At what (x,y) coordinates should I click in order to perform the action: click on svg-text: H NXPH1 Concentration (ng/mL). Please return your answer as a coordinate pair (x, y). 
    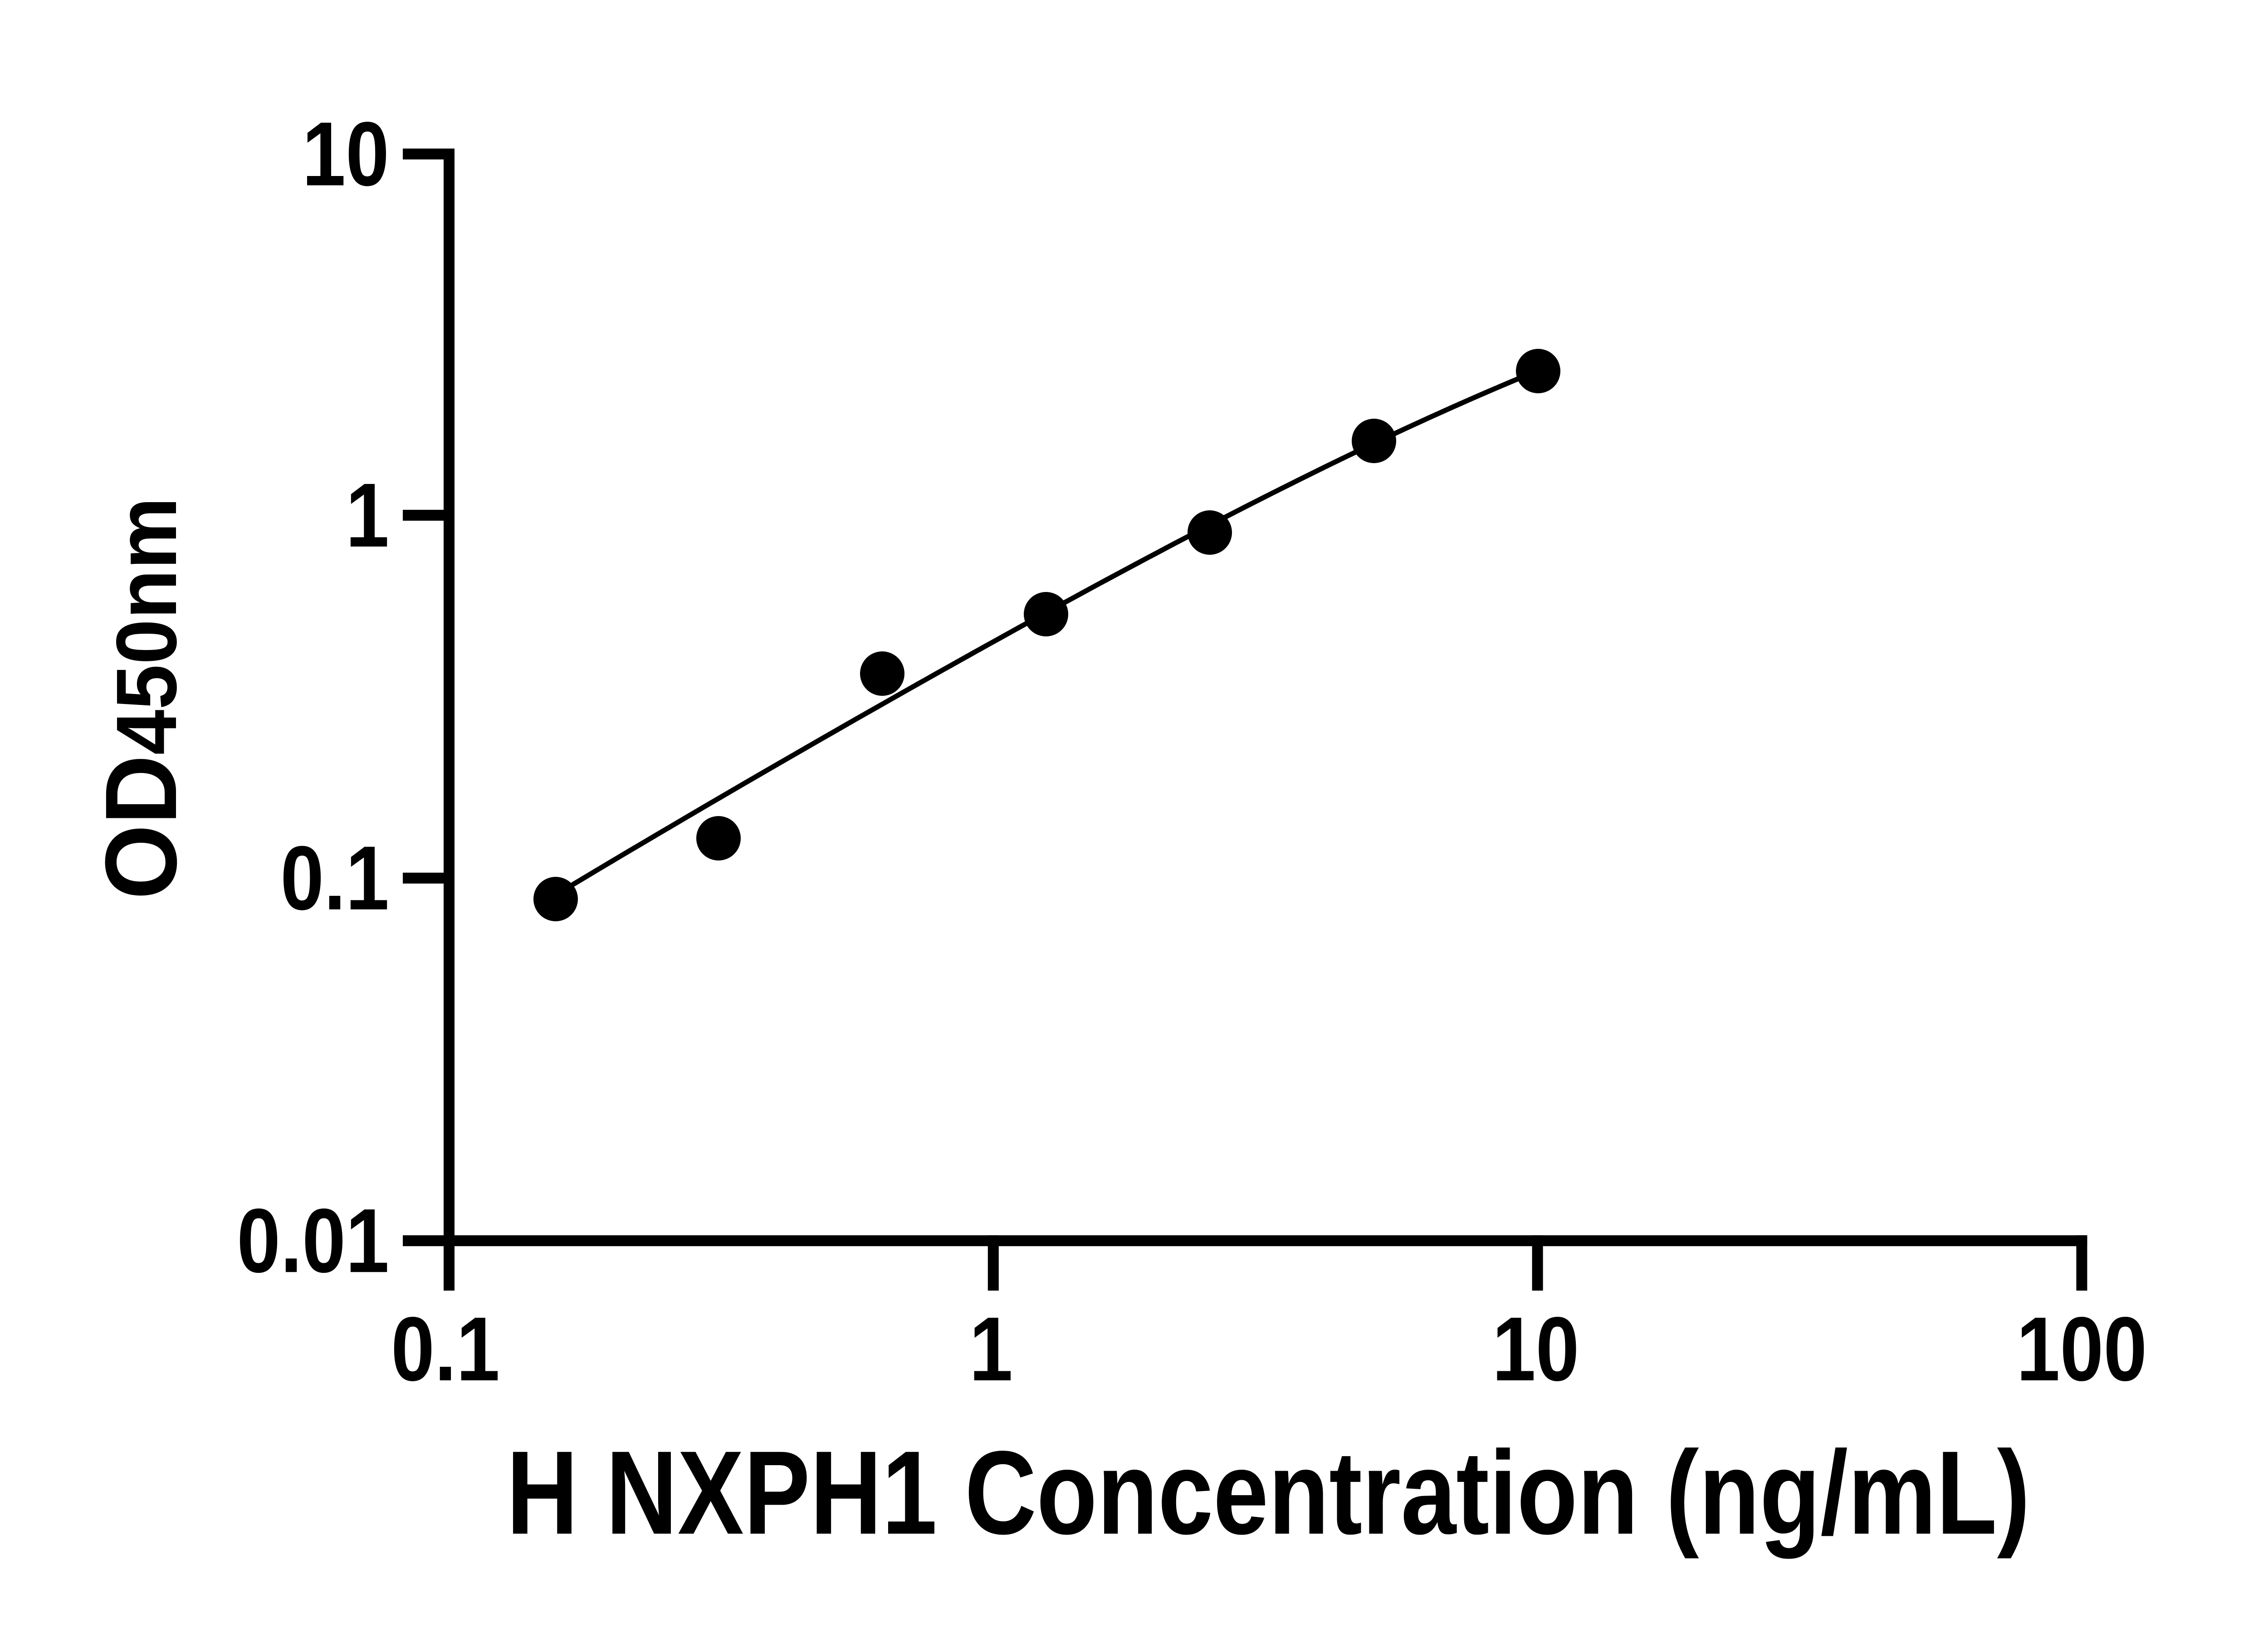
    Looking at the image, I should click on (1268, 1492).